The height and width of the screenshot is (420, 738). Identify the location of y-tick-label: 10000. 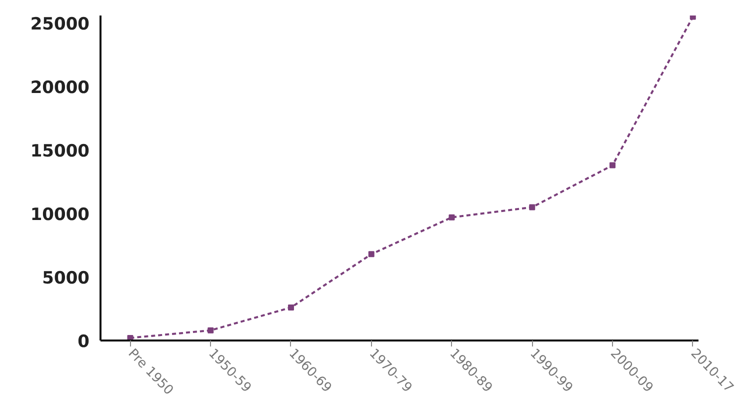
(60, 215).